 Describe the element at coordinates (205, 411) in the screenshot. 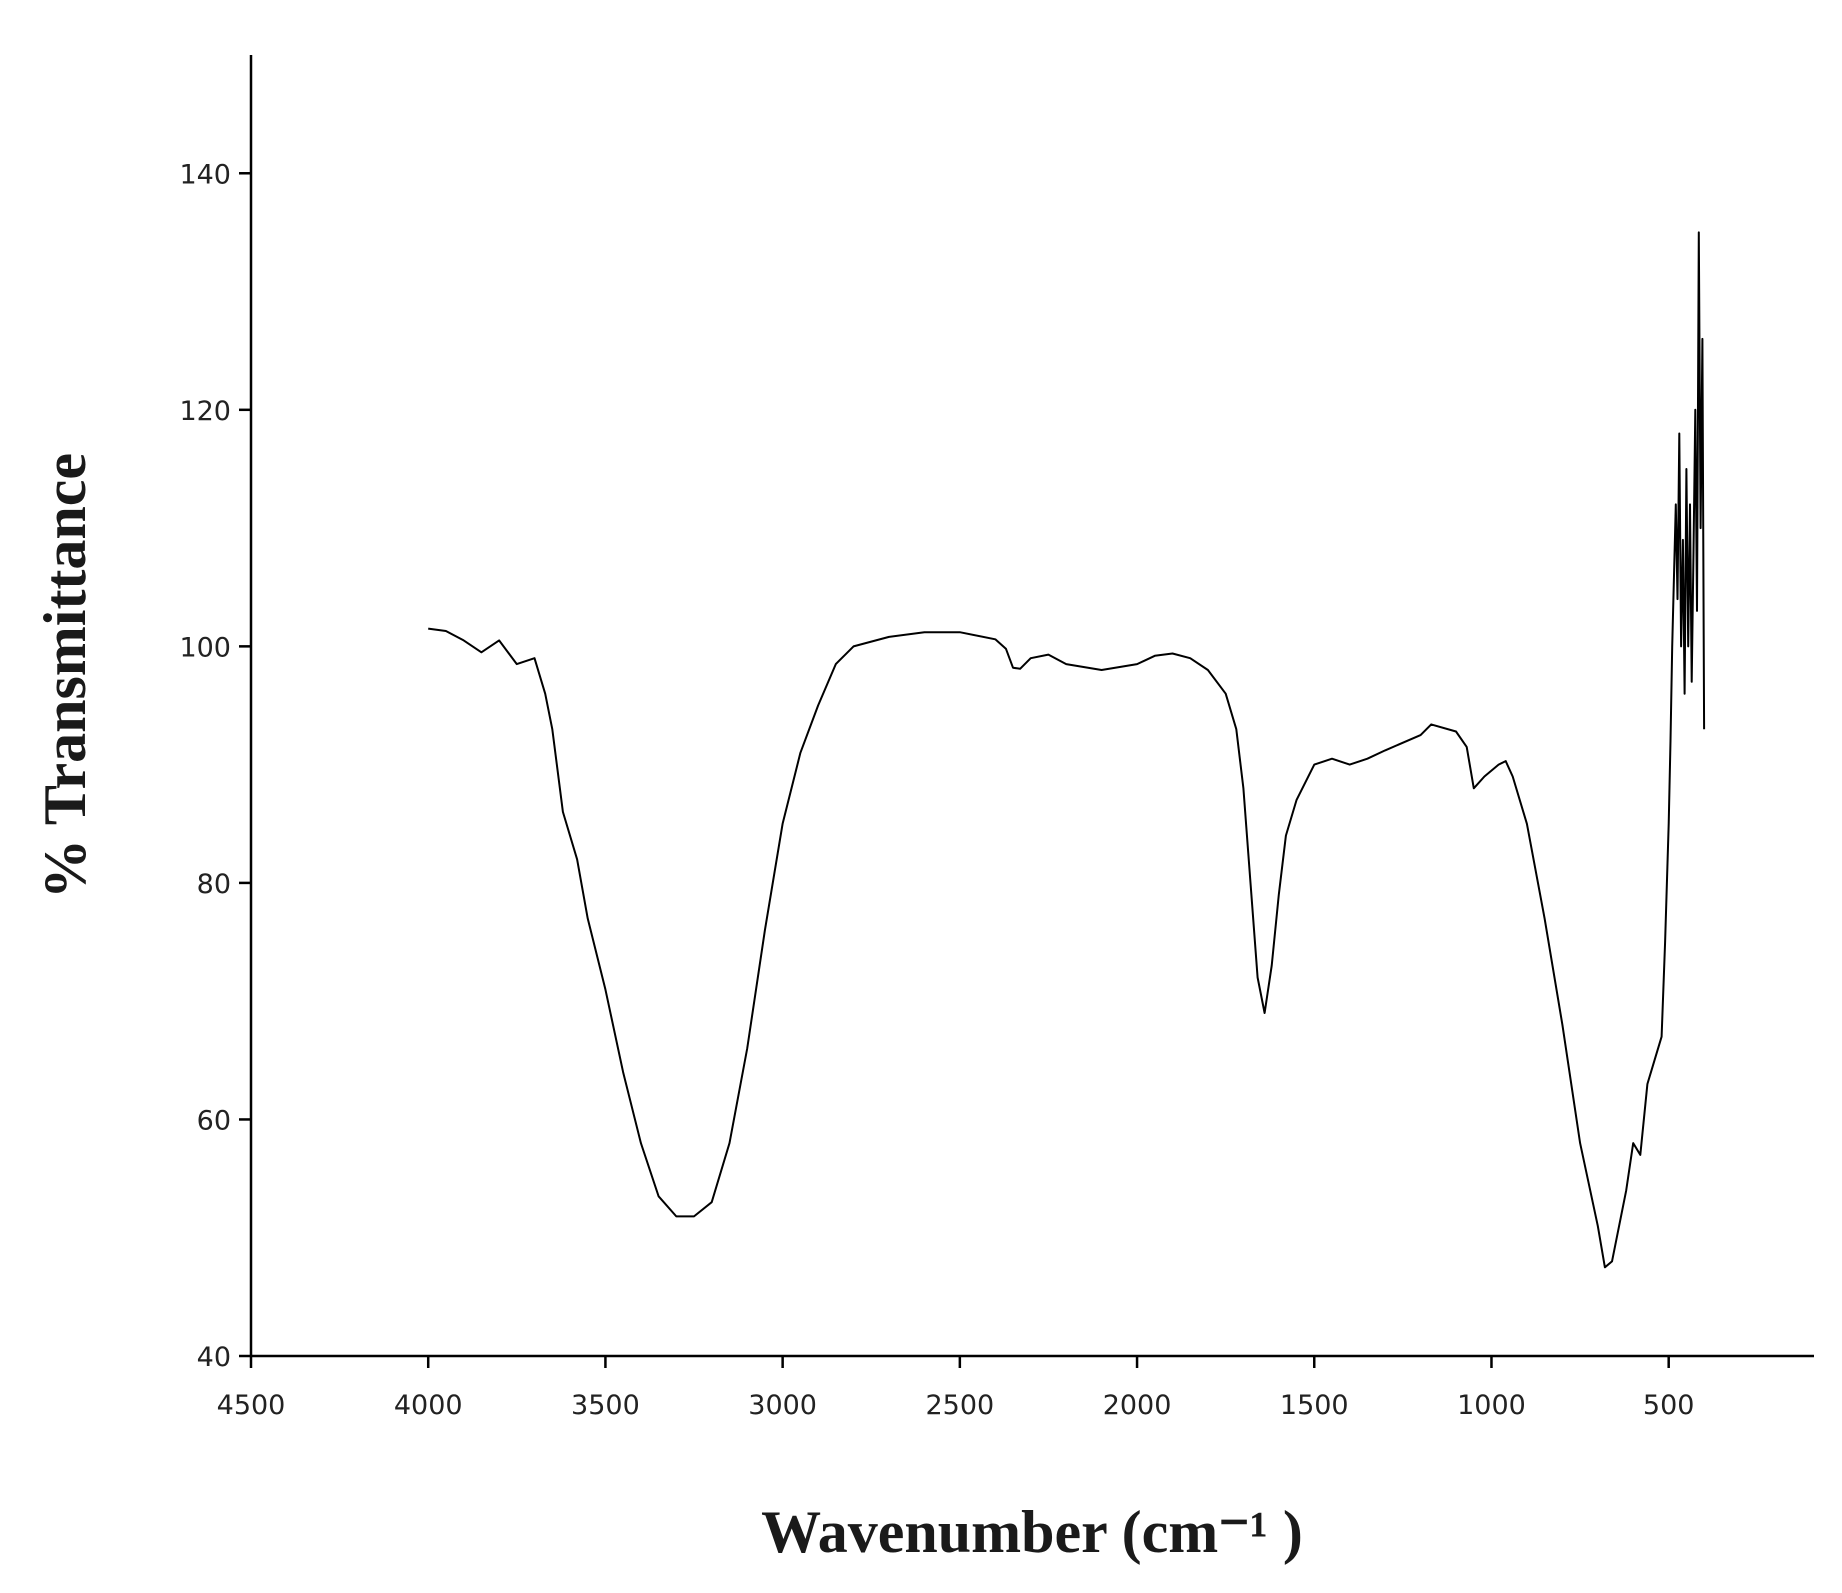

I see `y-tick-label: 120` at that location.